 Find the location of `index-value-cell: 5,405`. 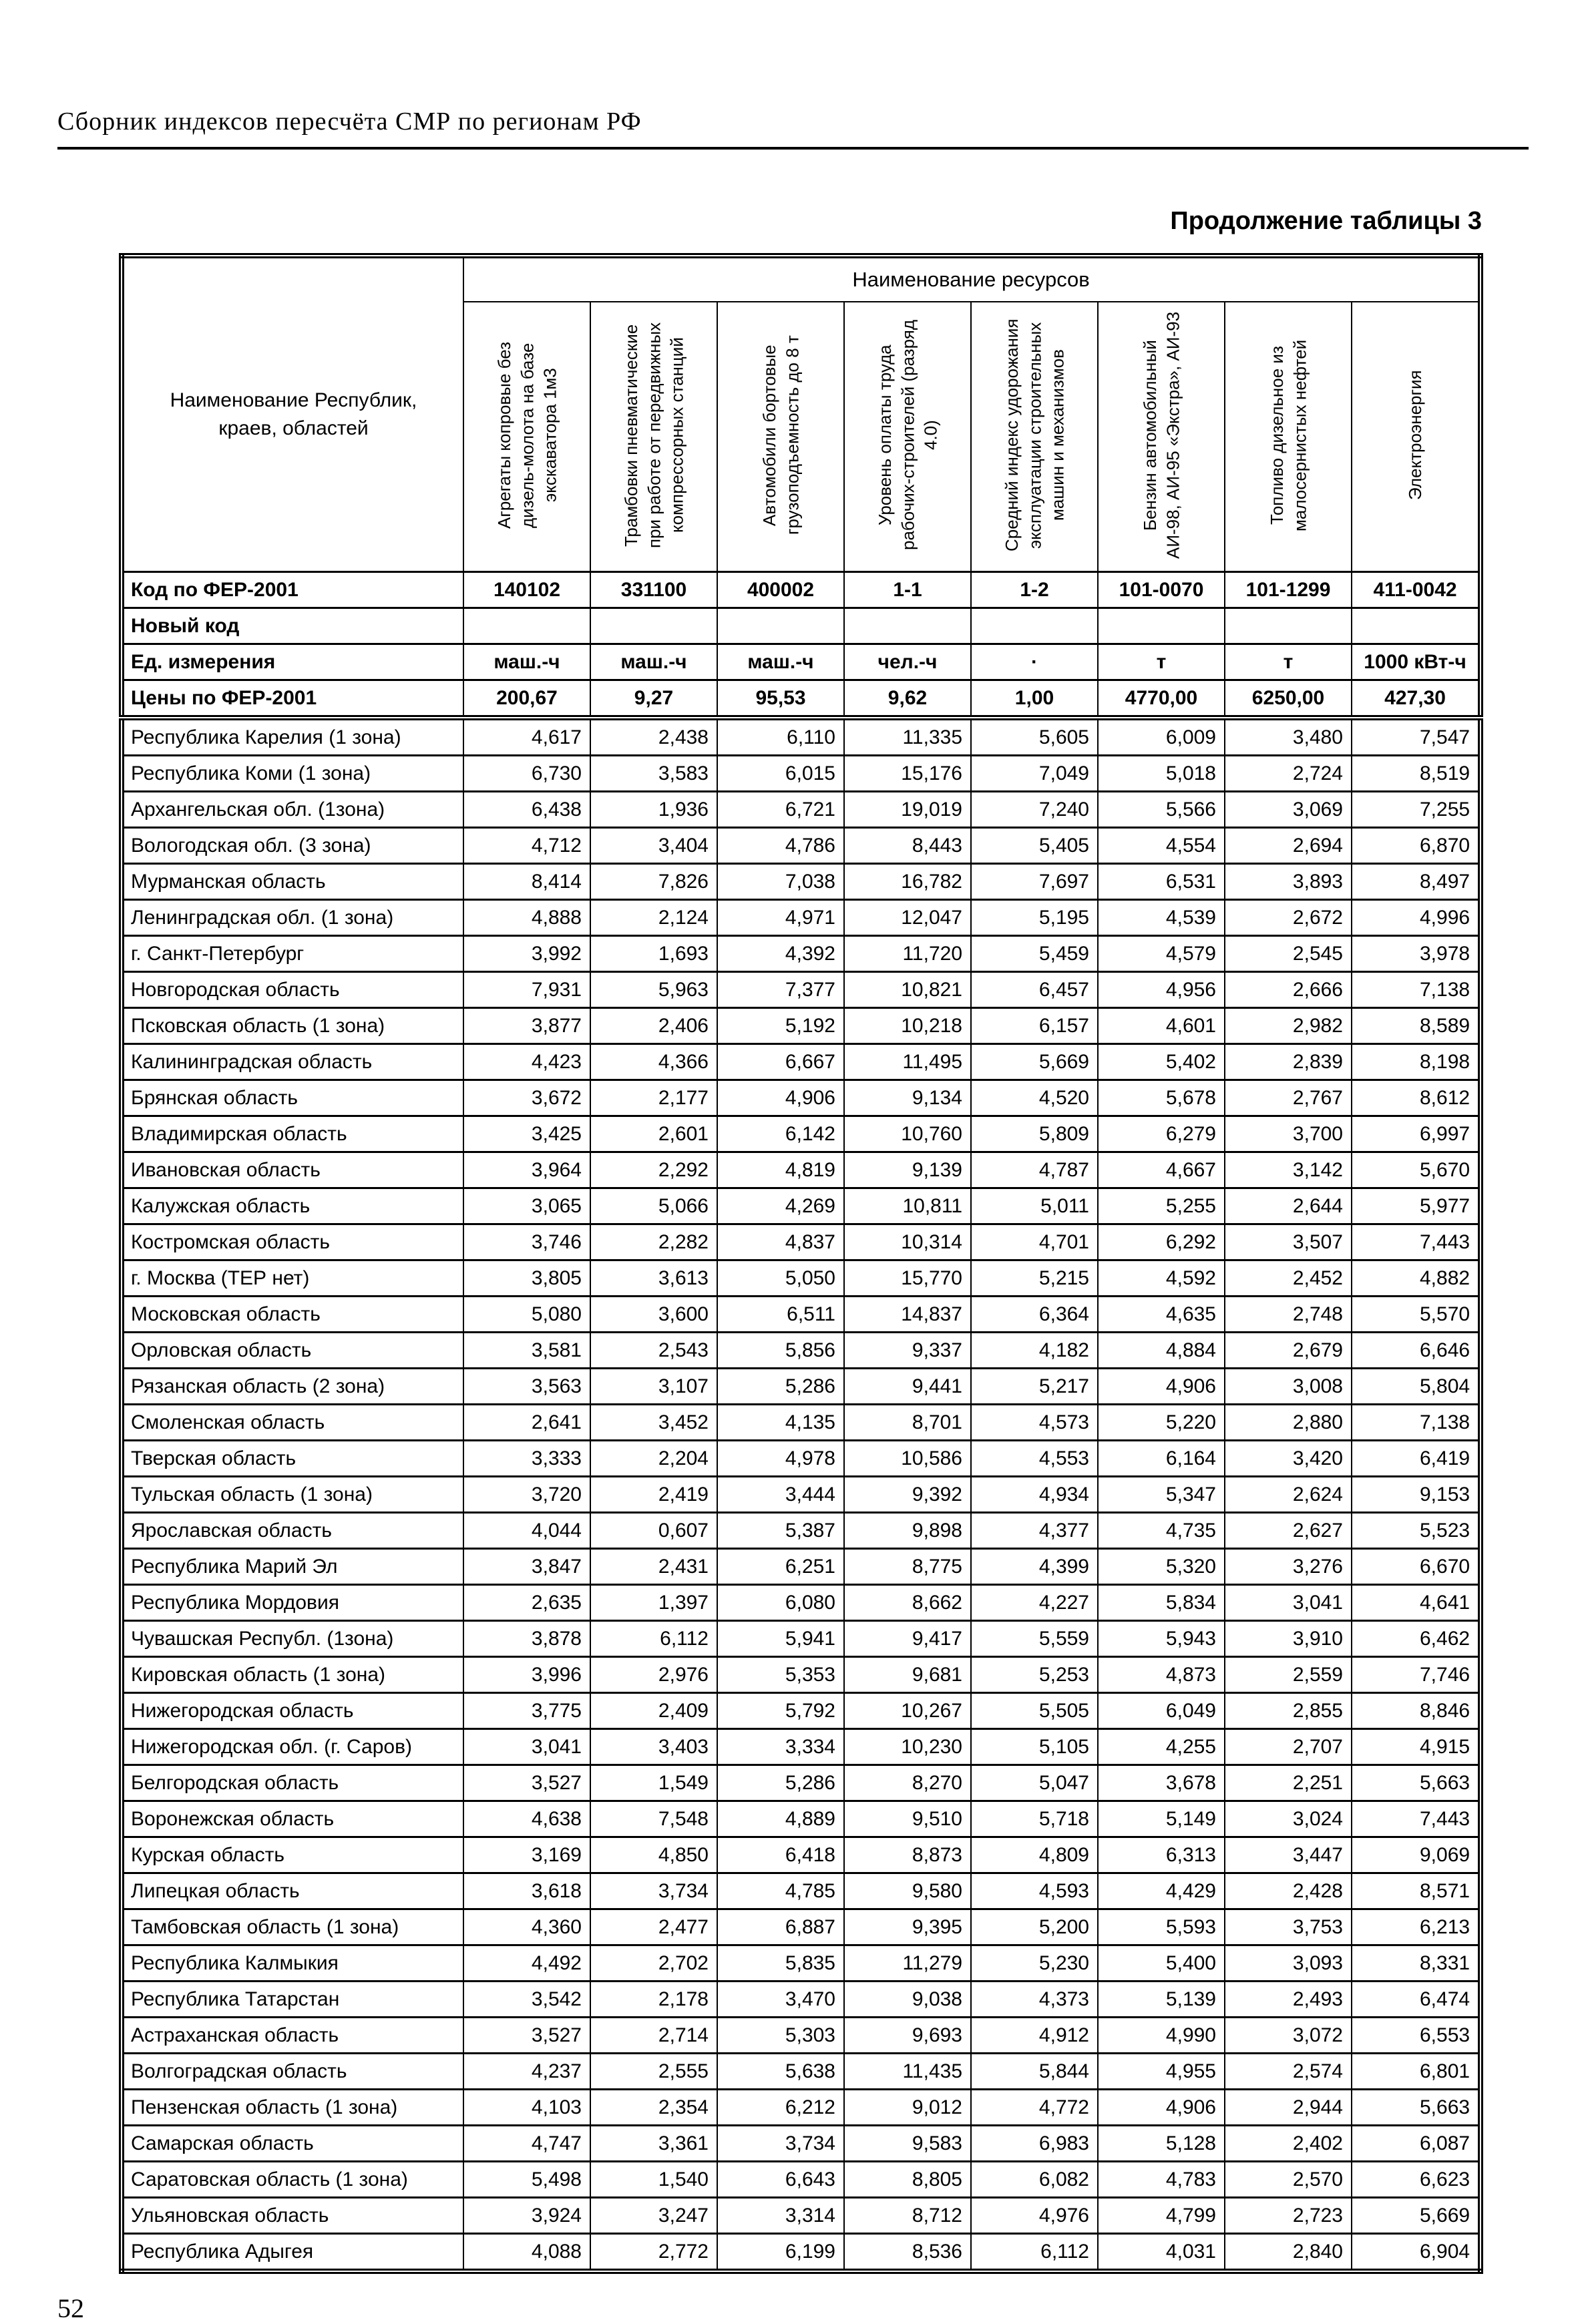

index-value-cell: 5,405 is located at coordinates (1034, 846).